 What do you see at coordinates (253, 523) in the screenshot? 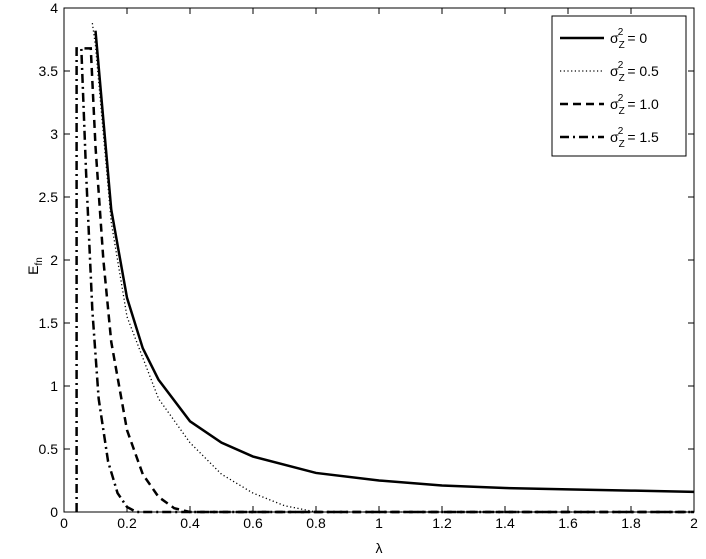
I see `x-tick-label: 0.6` at bounding box center [253, 523].